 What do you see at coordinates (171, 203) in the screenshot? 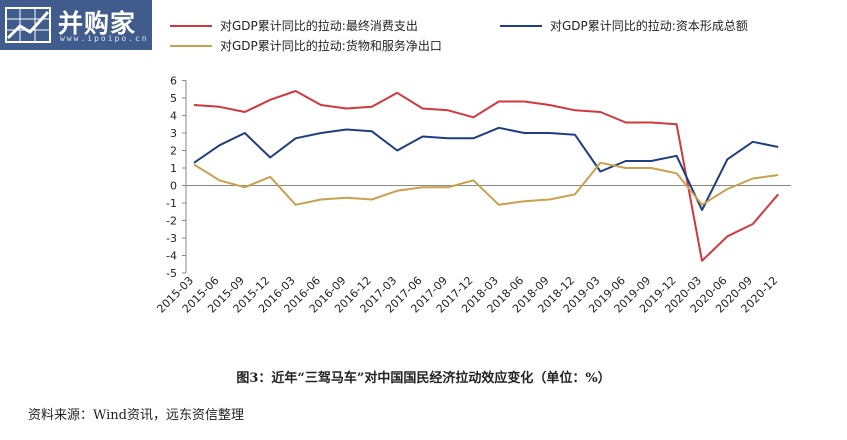
I see `y-tick-label: -1` at bounding box center [171, 203].